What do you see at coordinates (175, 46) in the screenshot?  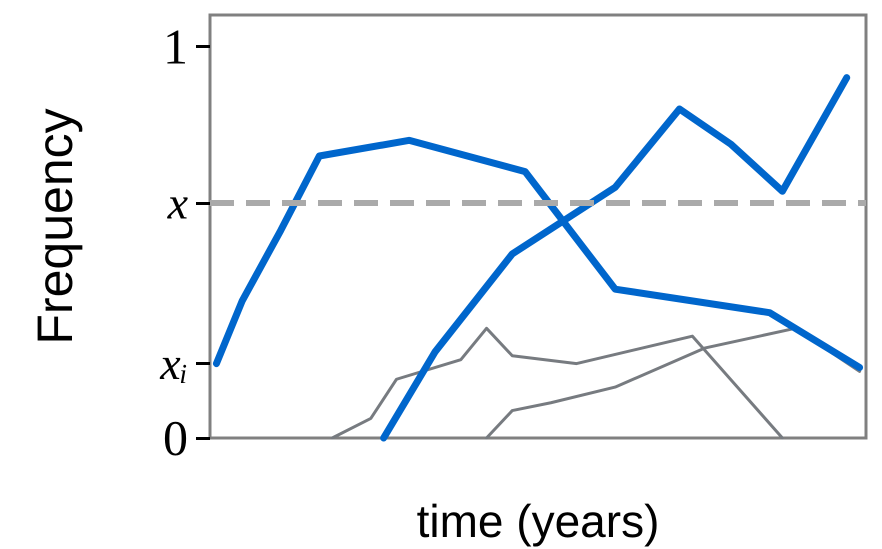 I see `y-tick-label: 1` at bounding box center [175, 46].